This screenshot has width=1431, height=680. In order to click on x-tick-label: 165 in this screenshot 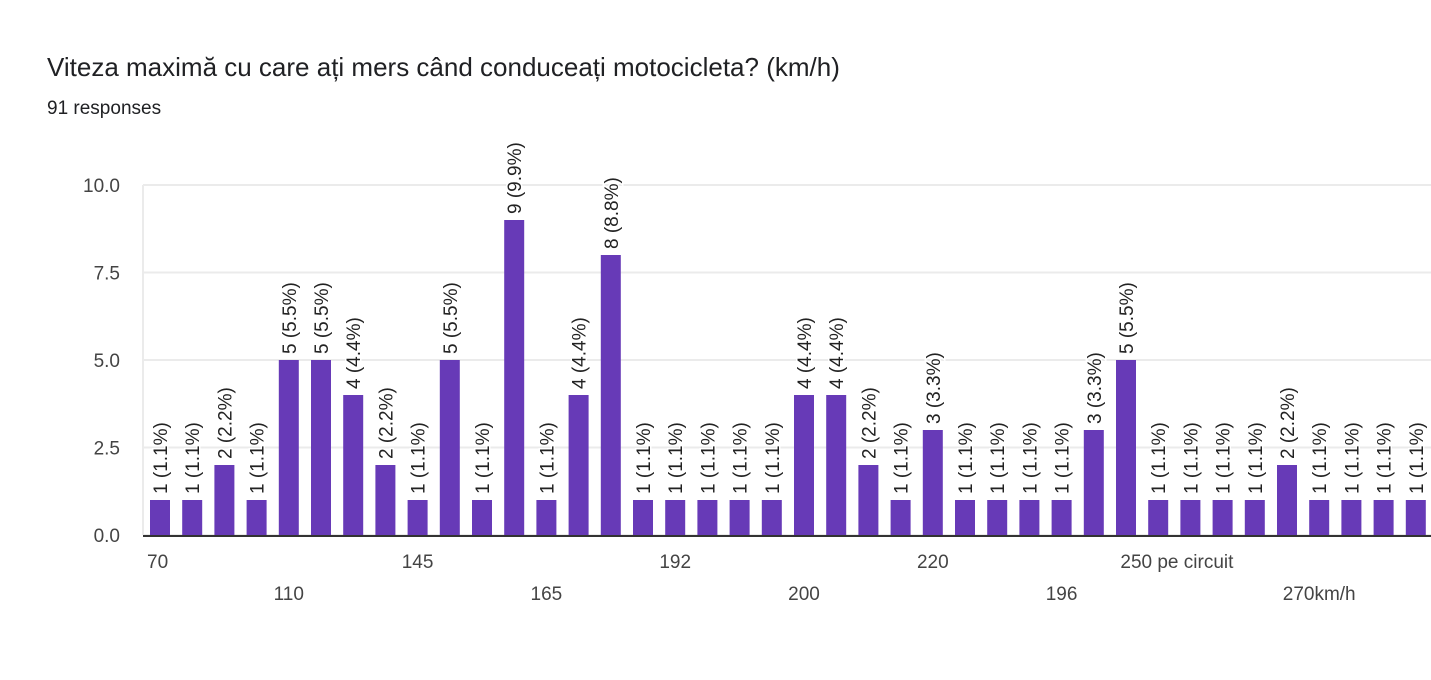, I will do `click(547, 594)`.